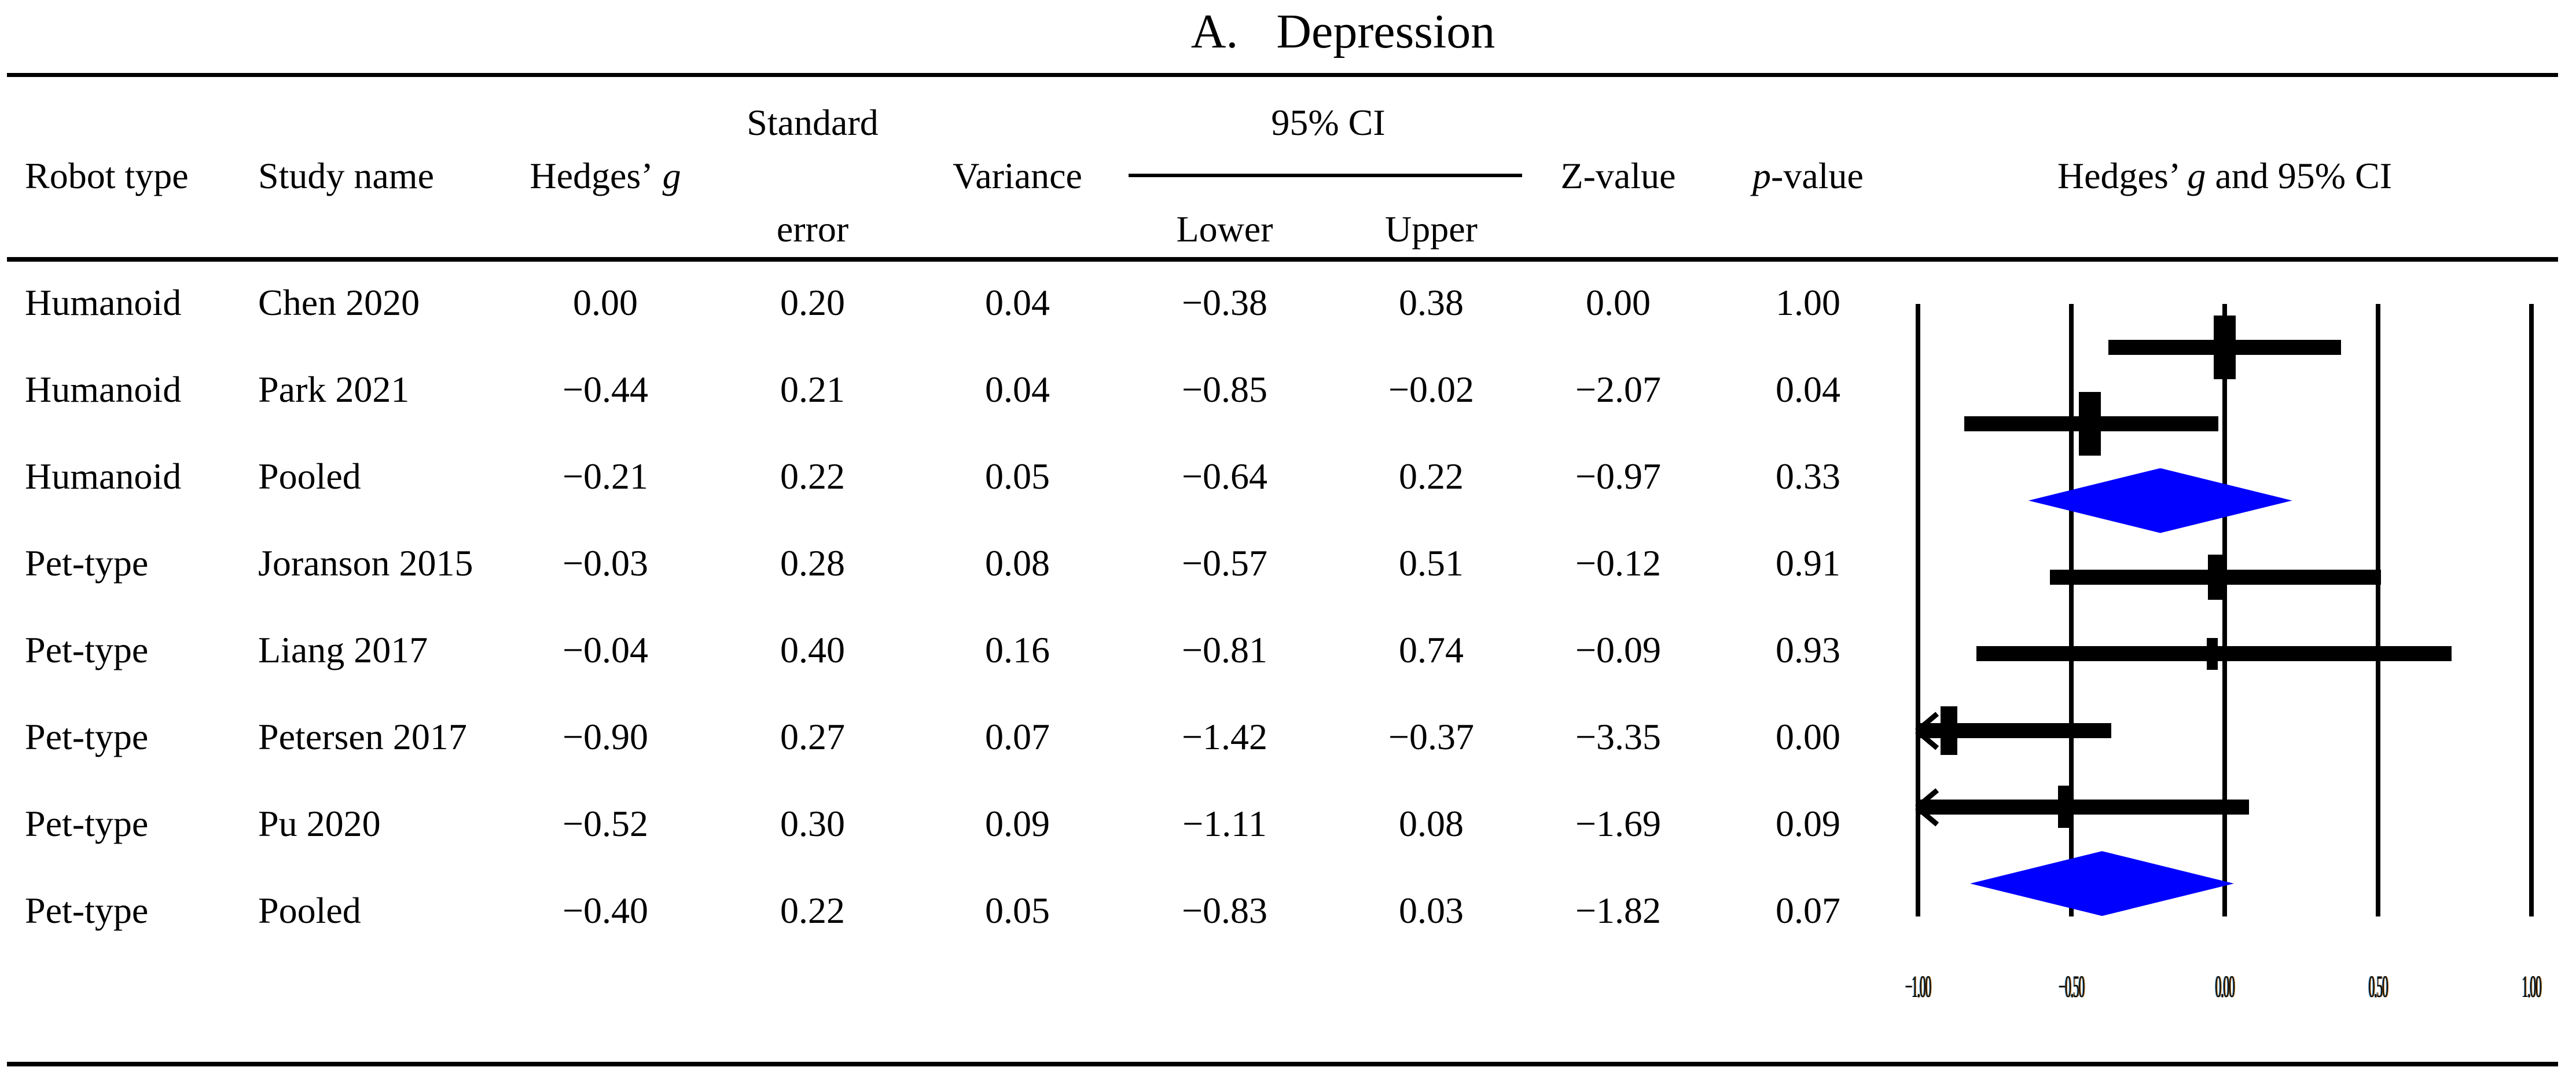 The height and width of the screenshot is (1089, 2576). What do you see at coordinates (1326, 175) in the screenshot?
I see `ci-group-underline` at bounding box center [1326, 175].